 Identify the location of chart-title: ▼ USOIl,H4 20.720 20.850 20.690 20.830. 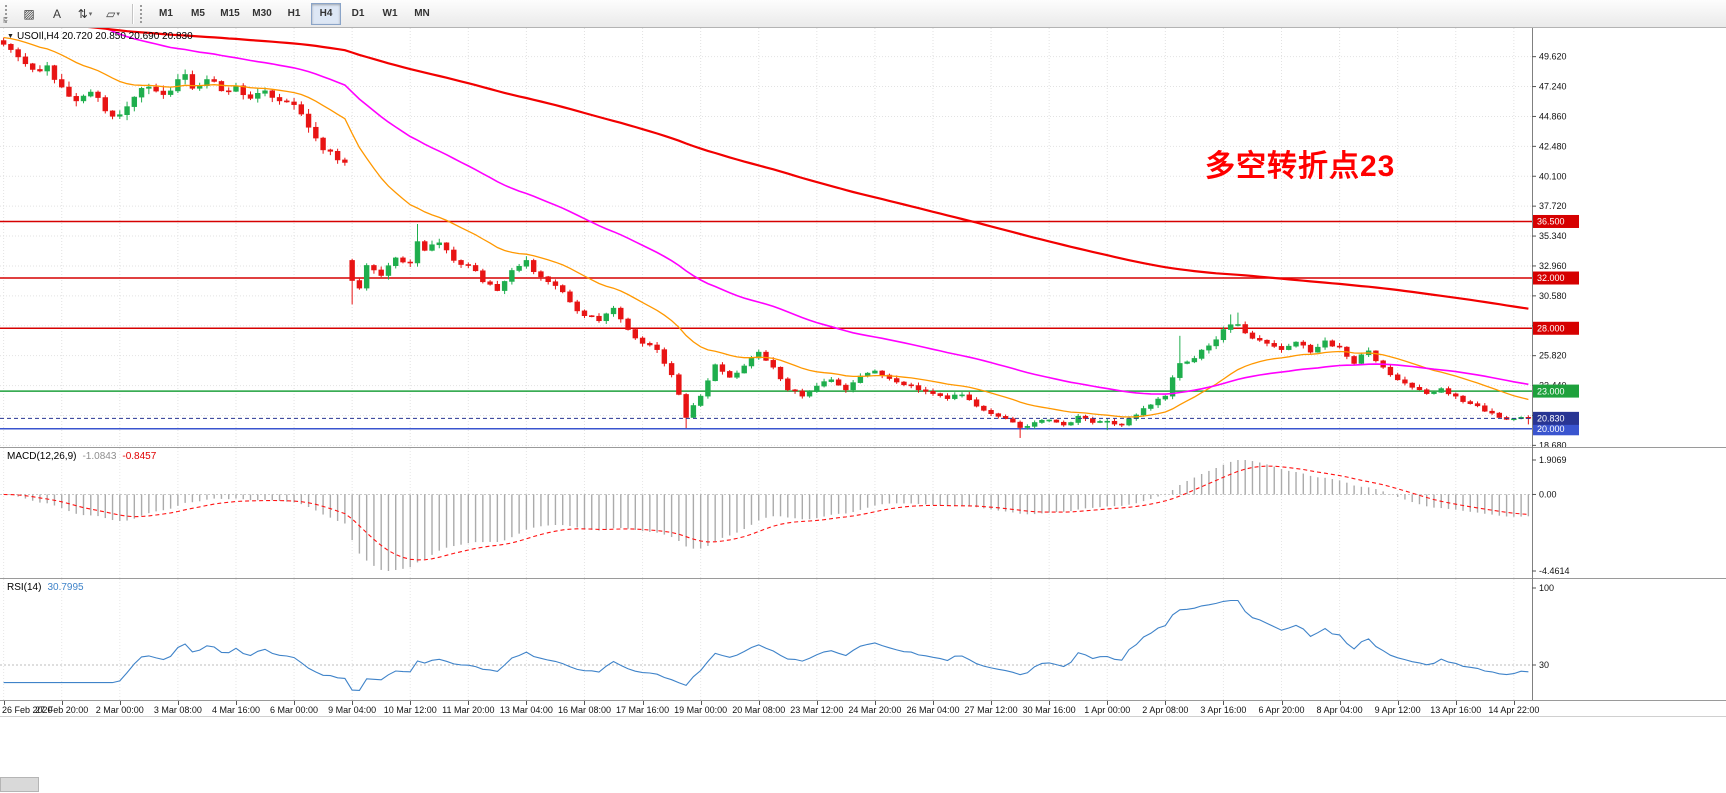
(100, 36).